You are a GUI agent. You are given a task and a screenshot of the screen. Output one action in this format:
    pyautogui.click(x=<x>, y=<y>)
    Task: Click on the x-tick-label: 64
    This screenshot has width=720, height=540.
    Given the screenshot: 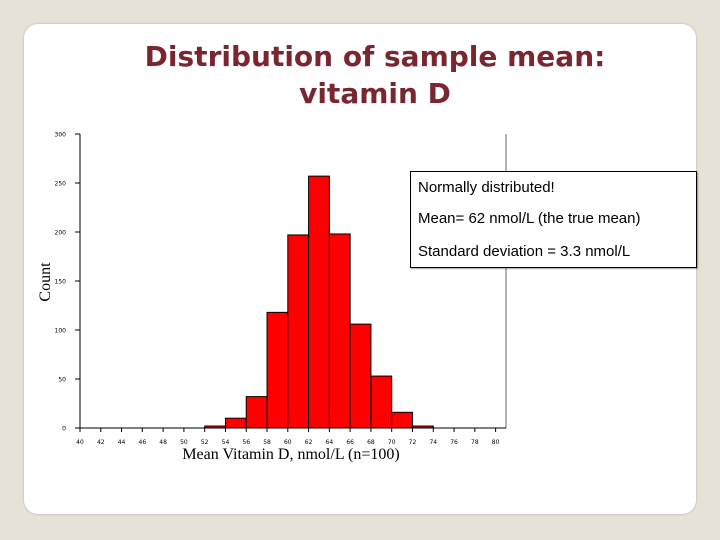 What is the action you would take?
    pyautogui.click(x=330, y=442)
    